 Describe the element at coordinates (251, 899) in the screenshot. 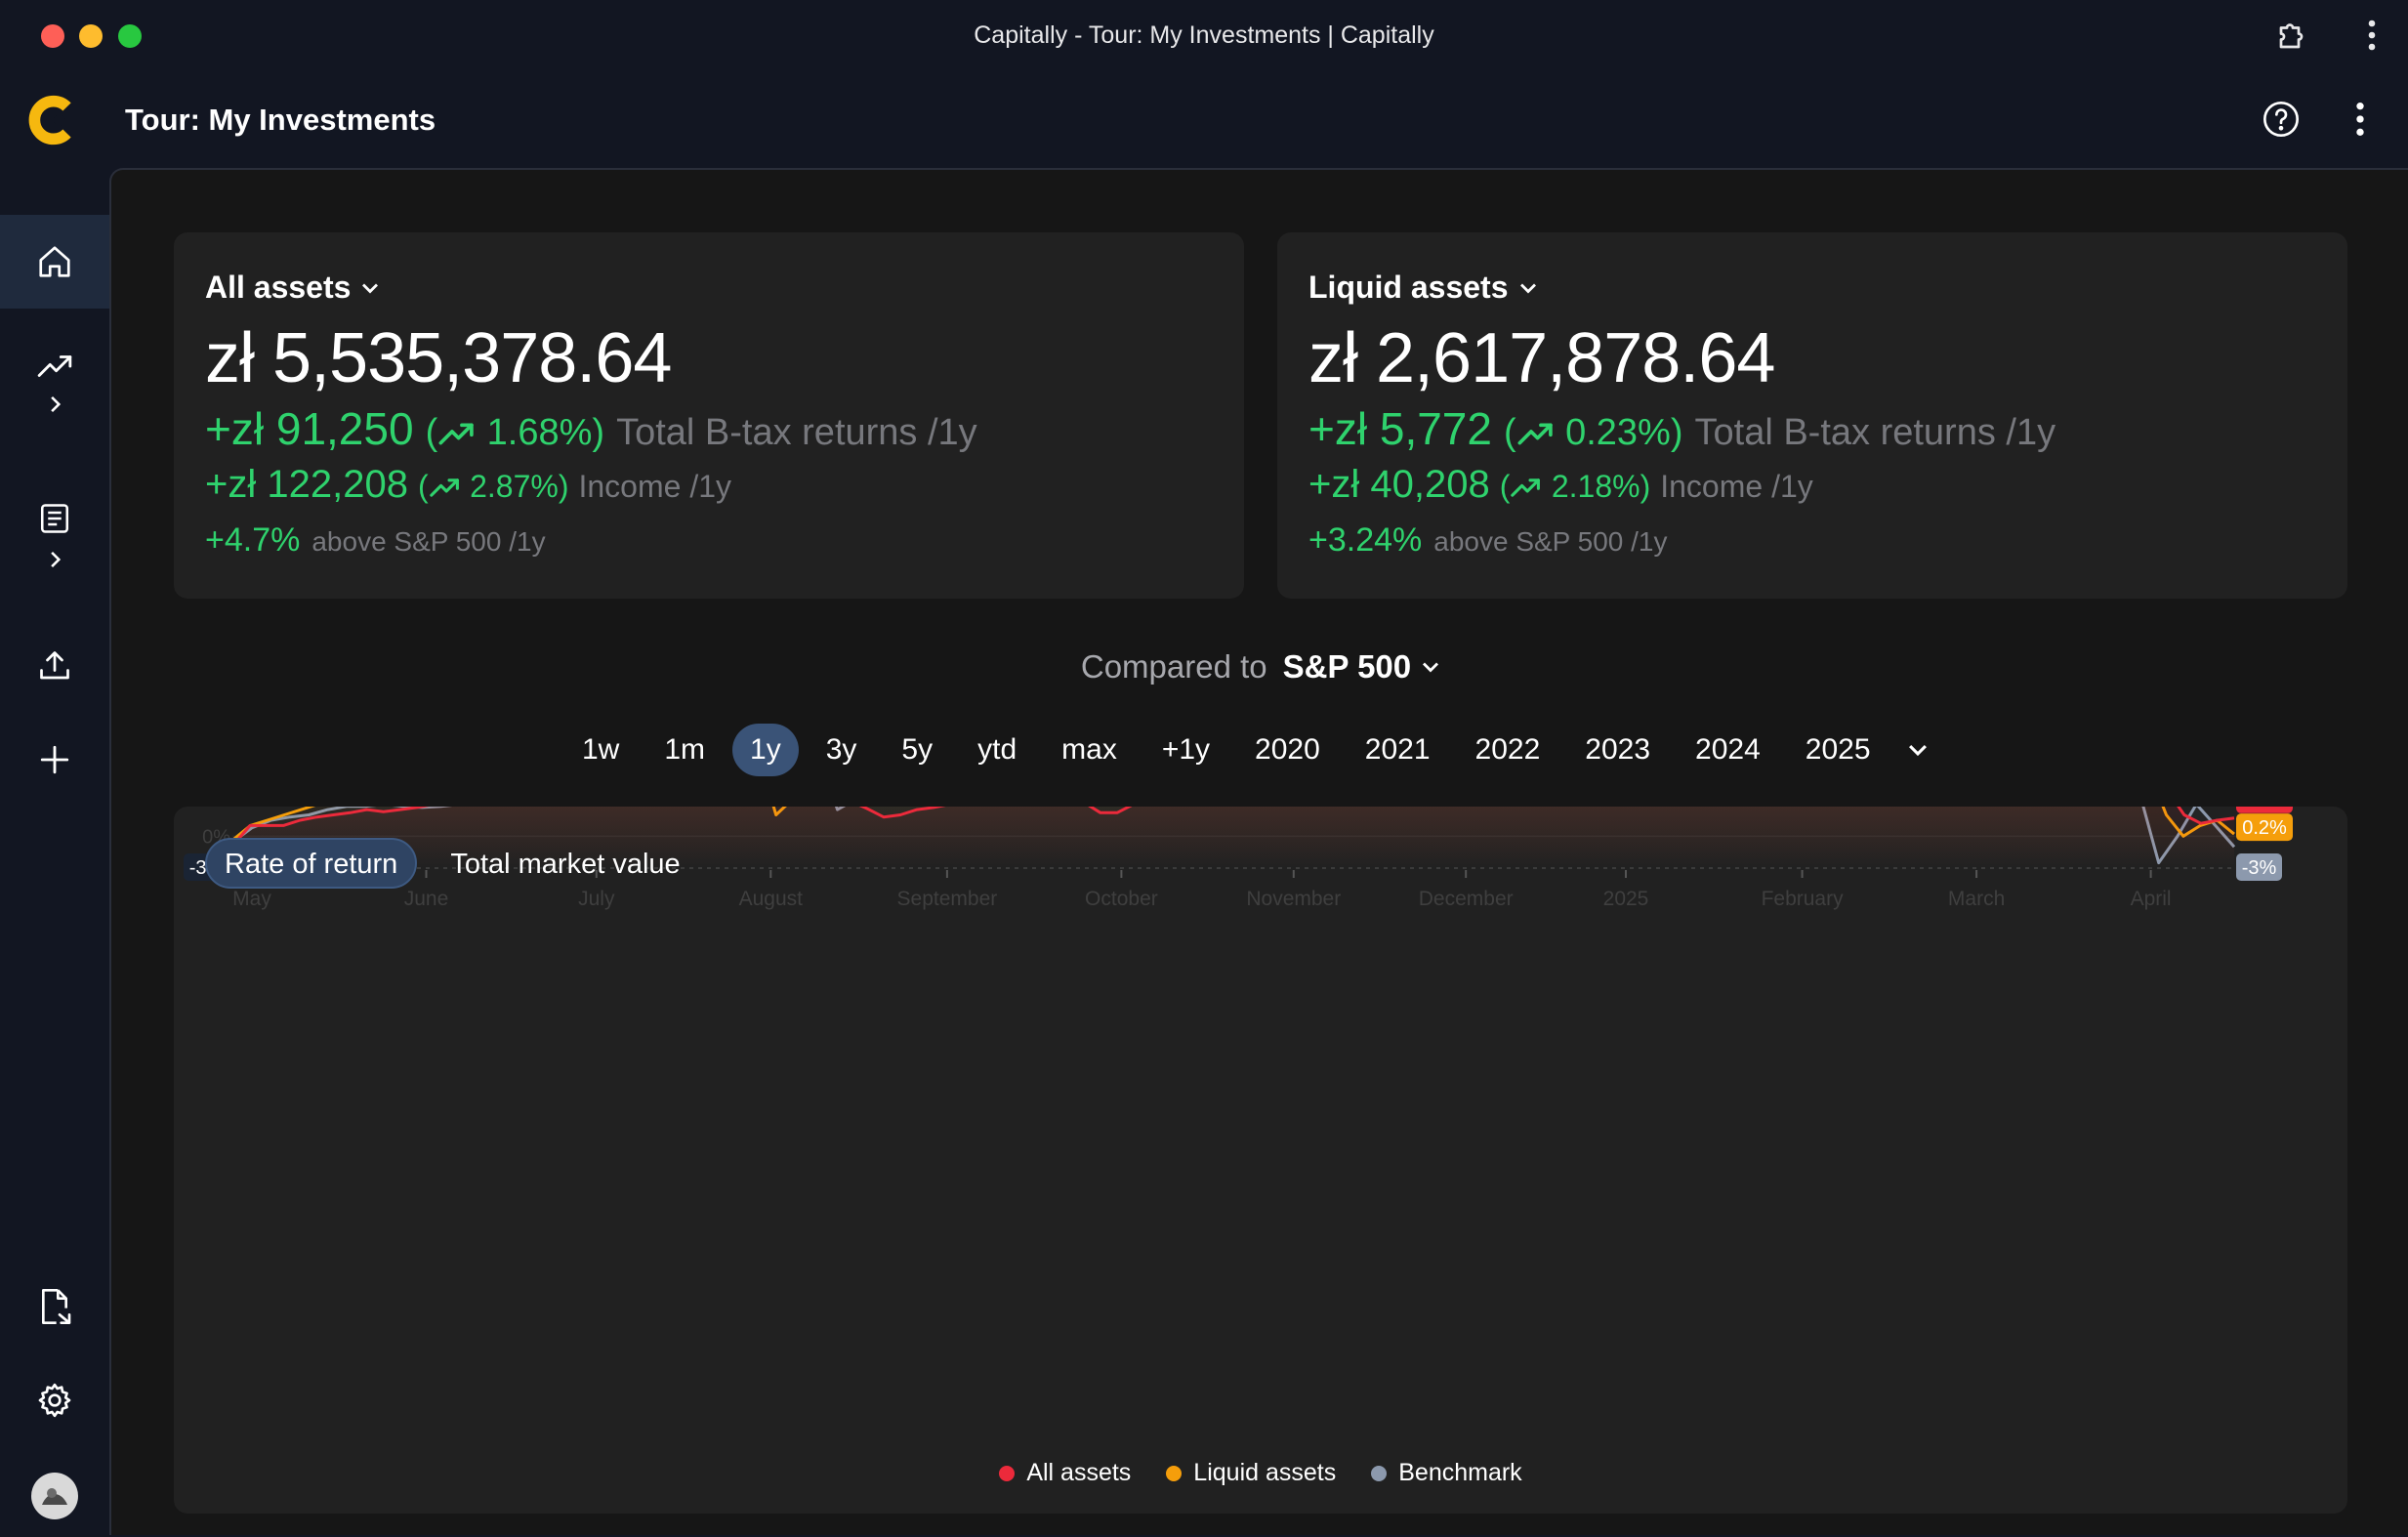

I see `x-tick-label: May` at that location.